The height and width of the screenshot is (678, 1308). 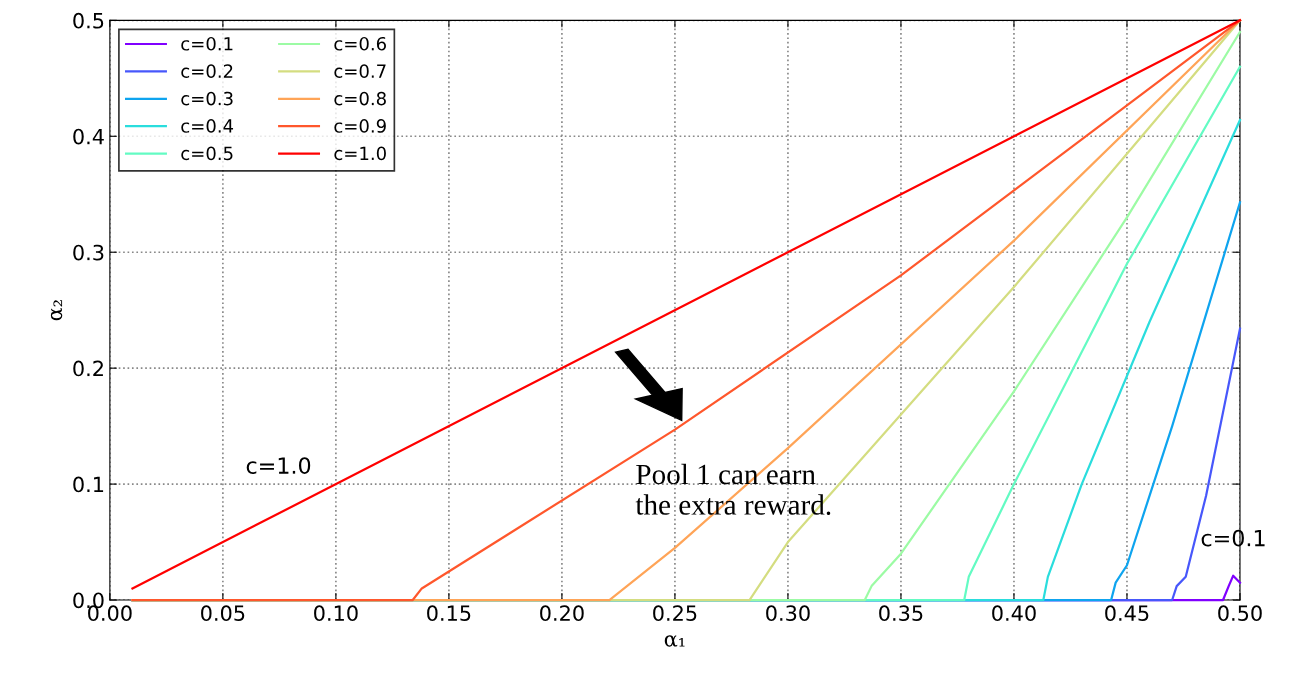 What do you see at coordinates (1014, 613) in the screenshot?
I see `x-tick-label: 0.40` at bounding box center [1014, 613].